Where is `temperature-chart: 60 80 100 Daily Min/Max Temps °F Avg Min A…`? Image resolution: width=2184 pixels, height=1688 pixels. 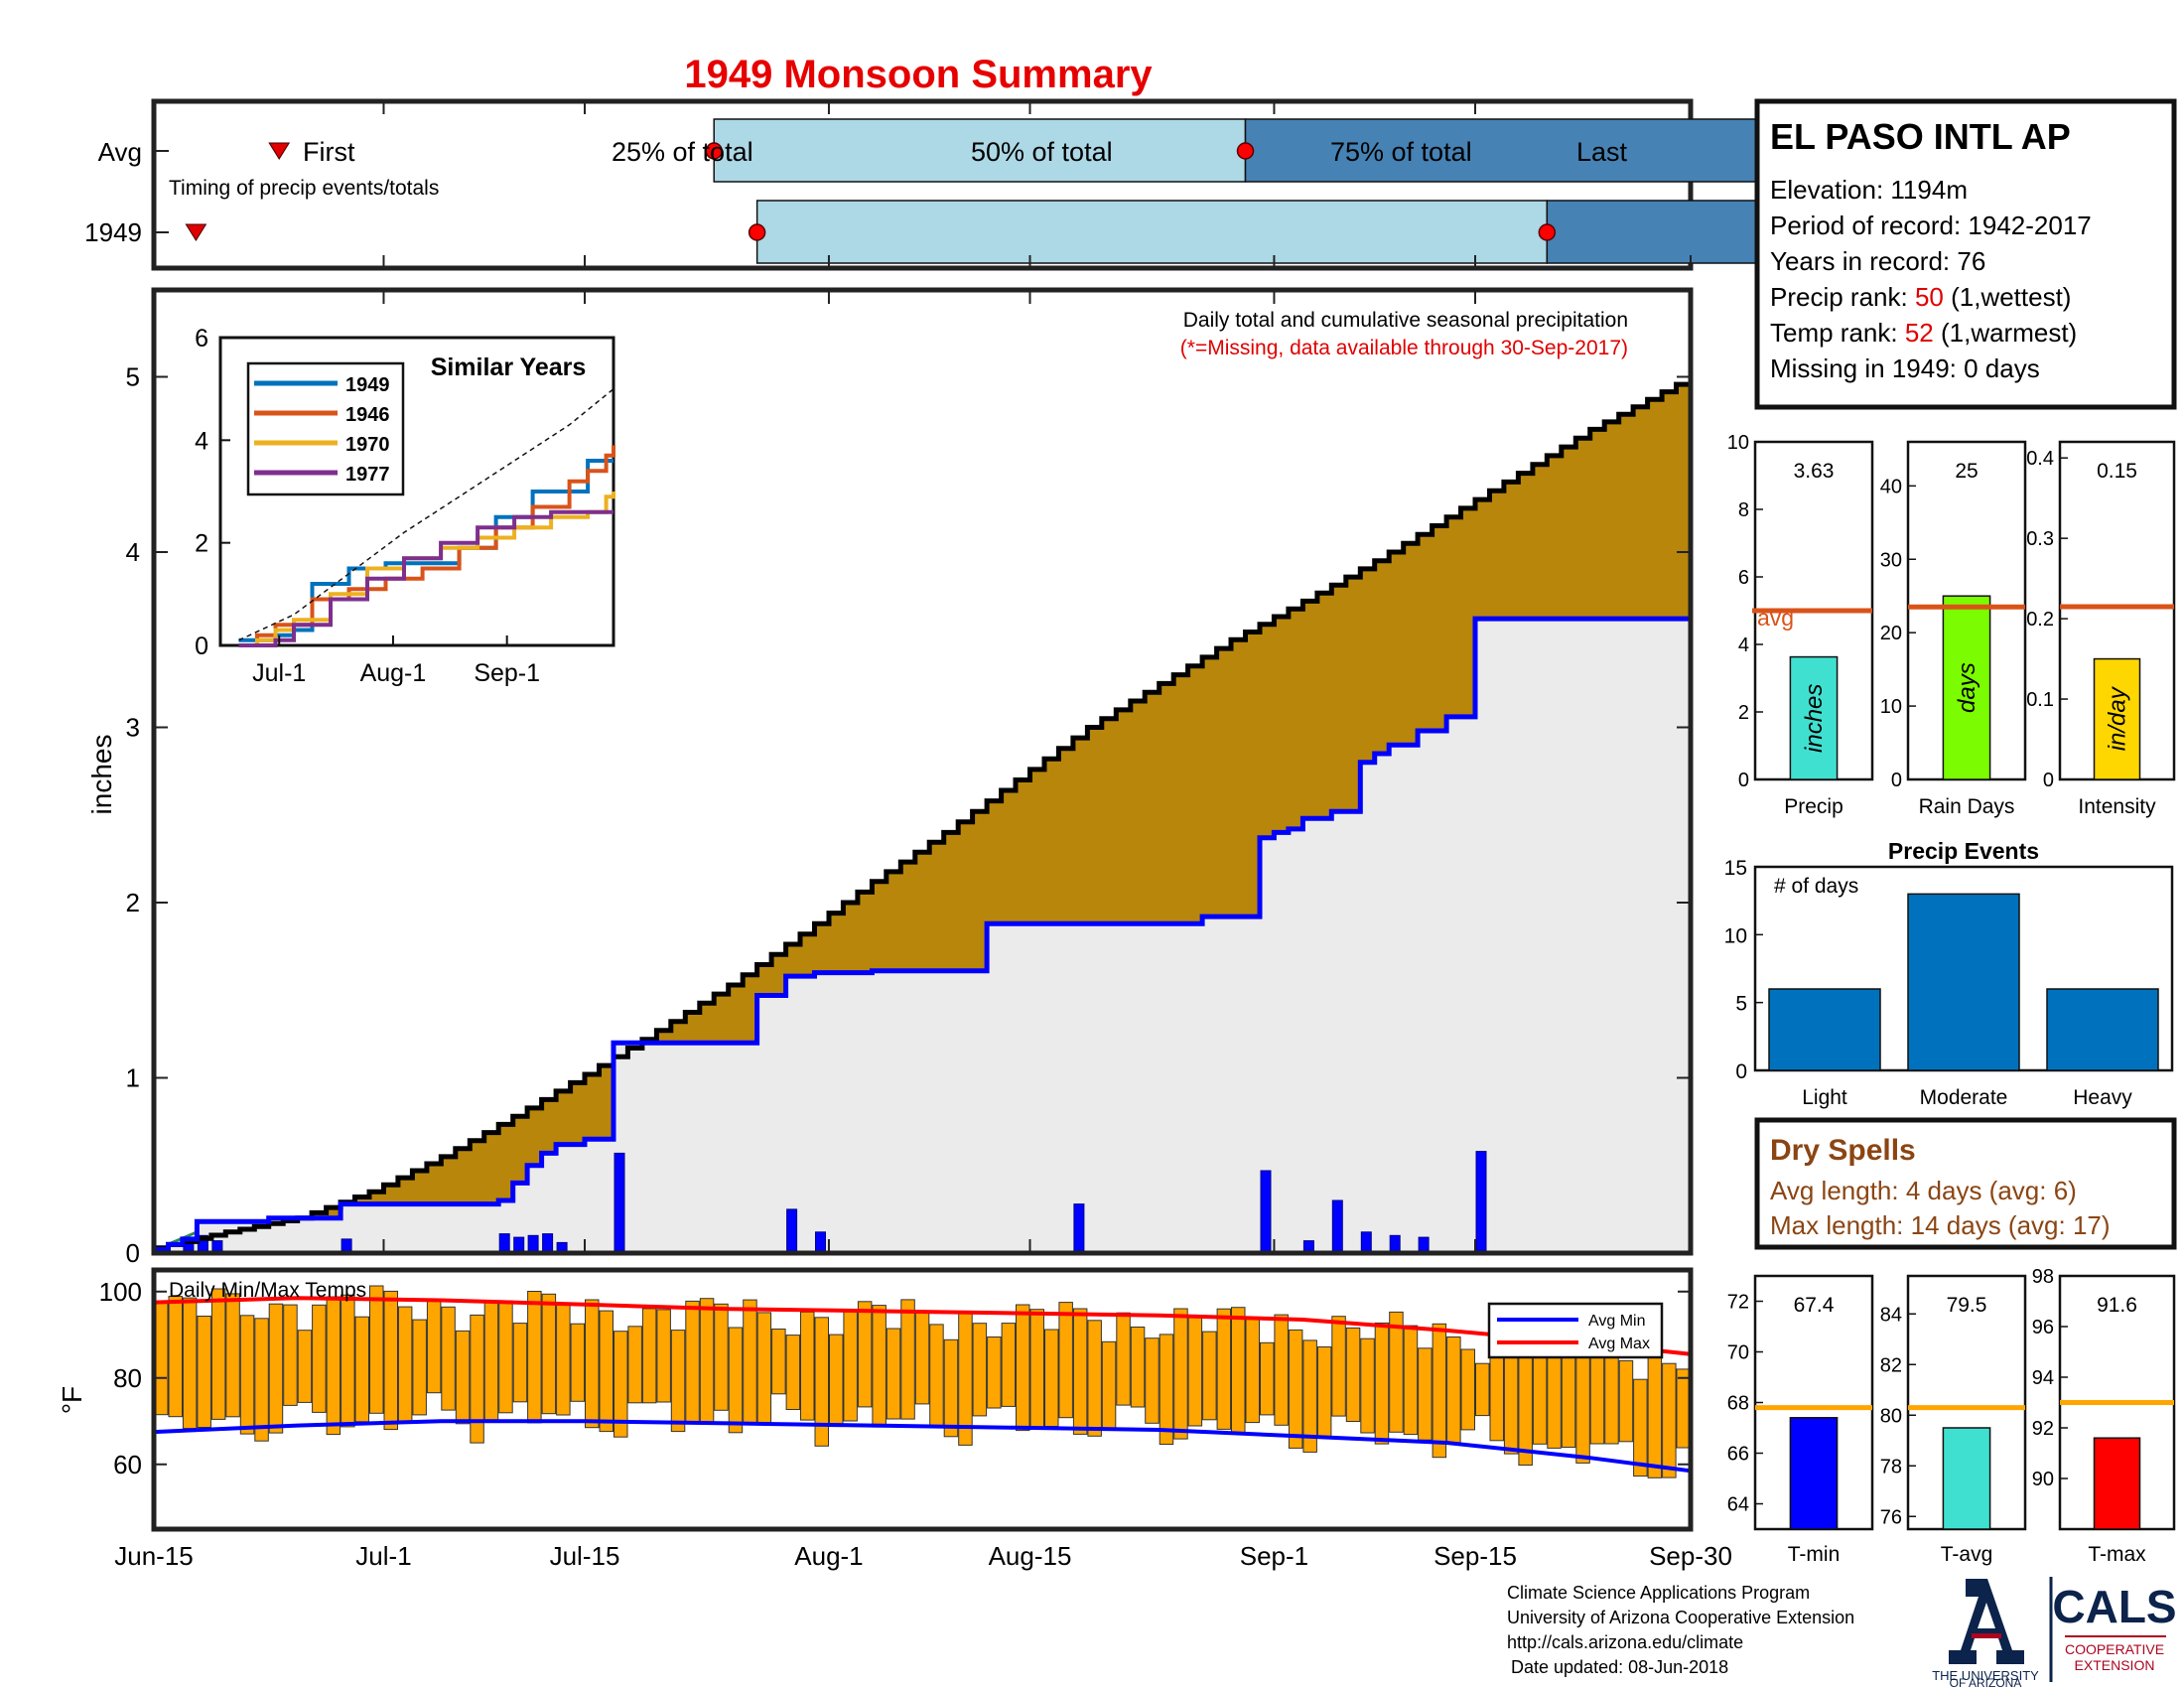 temperature-chart: 60 80 100 Daily Min/Max Temps °F Avg Min A… is located at coordinates (875, 1399).